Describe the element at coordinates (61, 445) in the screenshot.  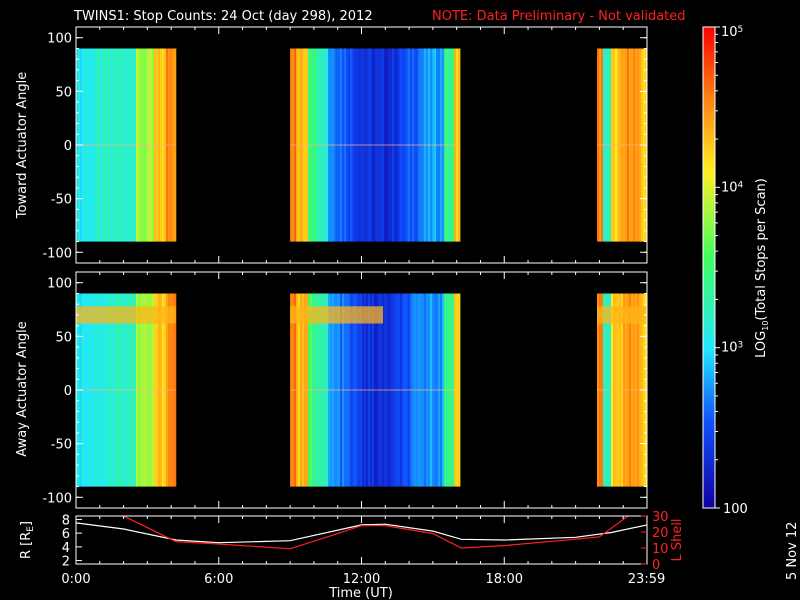
I see `y-tick-label: -50` at that location.